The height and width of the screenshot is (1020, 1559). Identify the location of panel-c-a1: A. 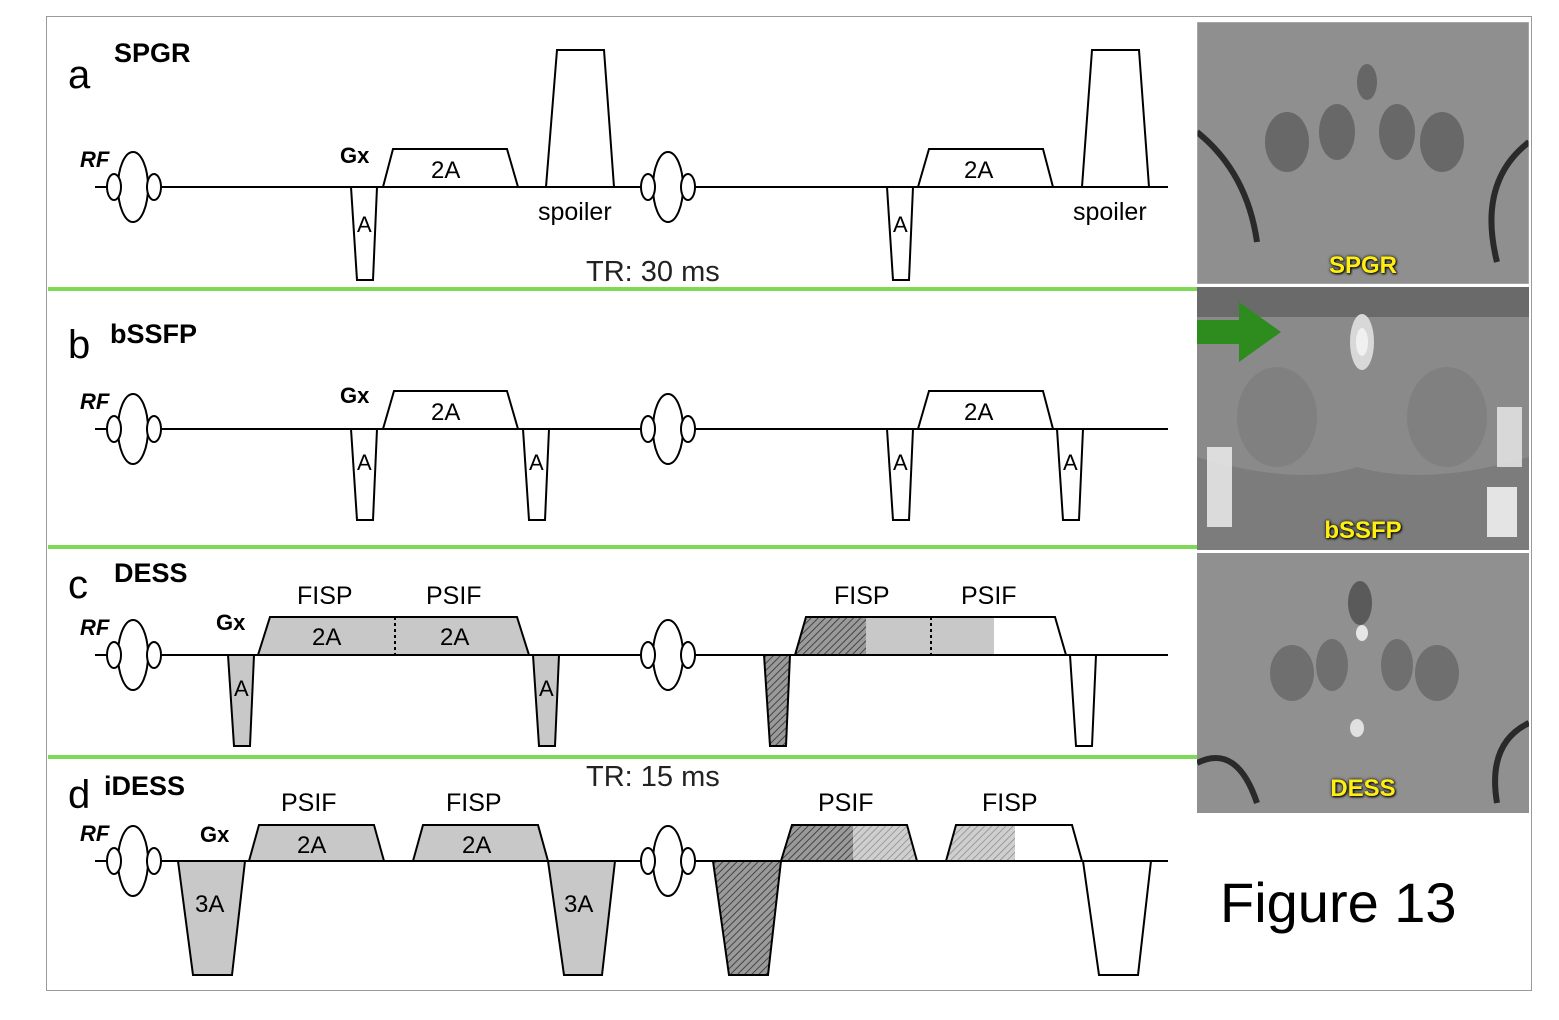
(241, 688).